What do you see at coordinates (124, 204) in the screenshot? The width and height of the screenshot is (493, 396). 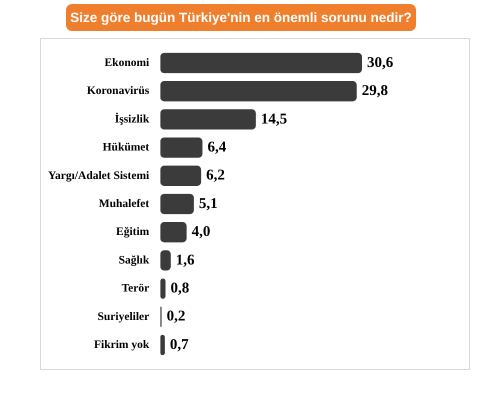 I see `y-tick-label: Muhalefet` at bounding box center [124, 204].